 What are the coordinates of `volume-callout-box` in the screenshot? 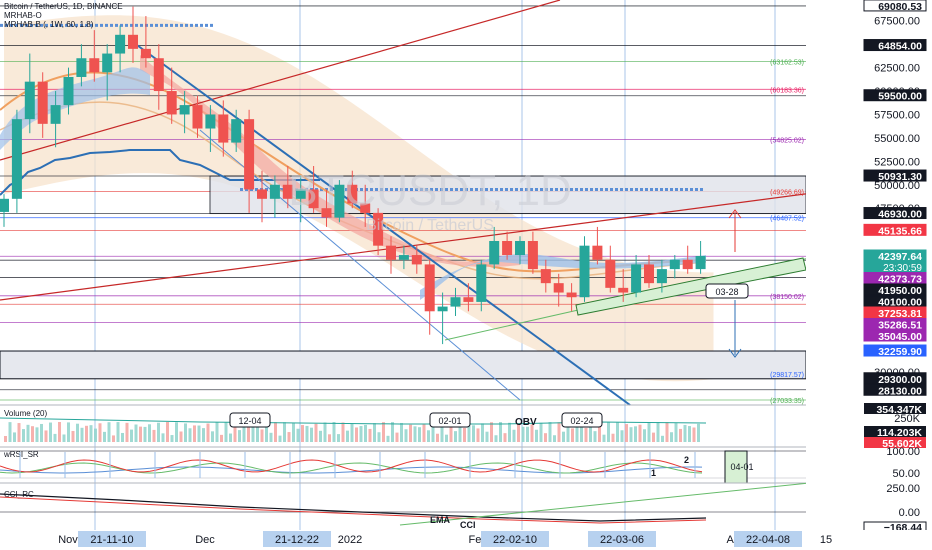 It's located at (582, 420).